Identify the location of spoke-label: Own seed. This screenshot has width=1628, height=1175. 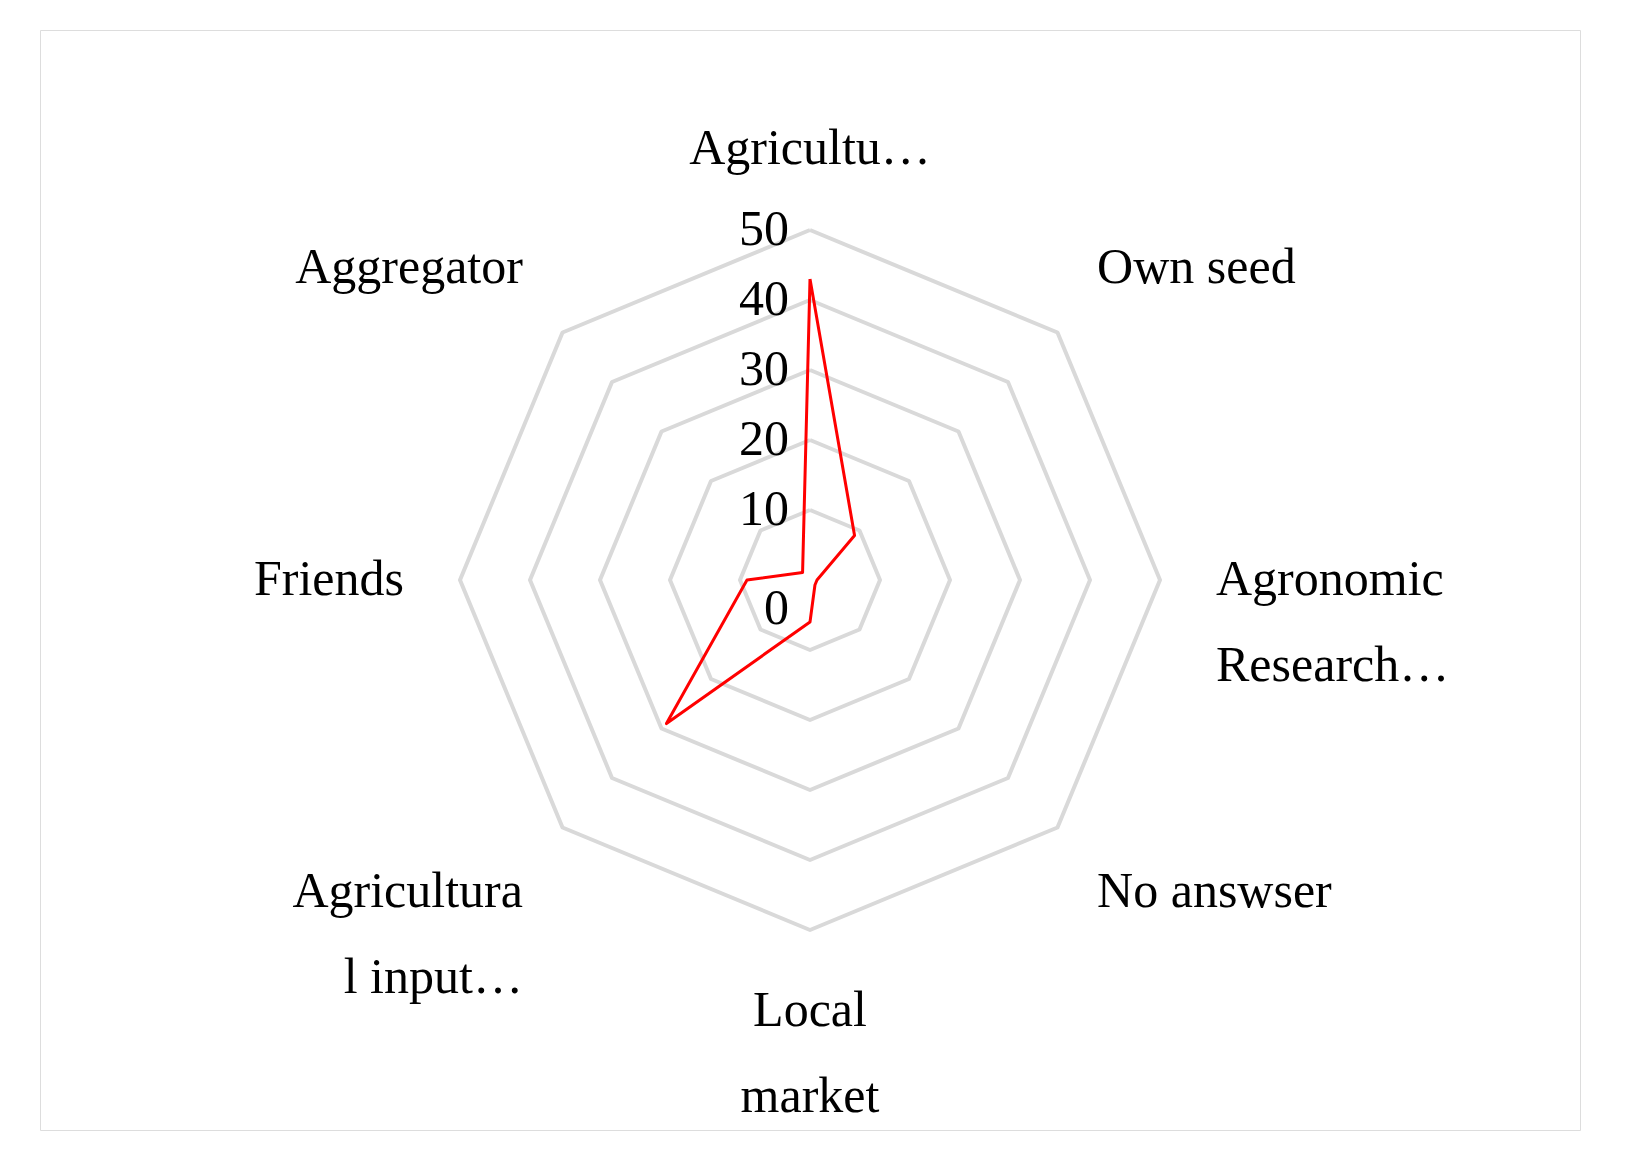
(1196, 265).